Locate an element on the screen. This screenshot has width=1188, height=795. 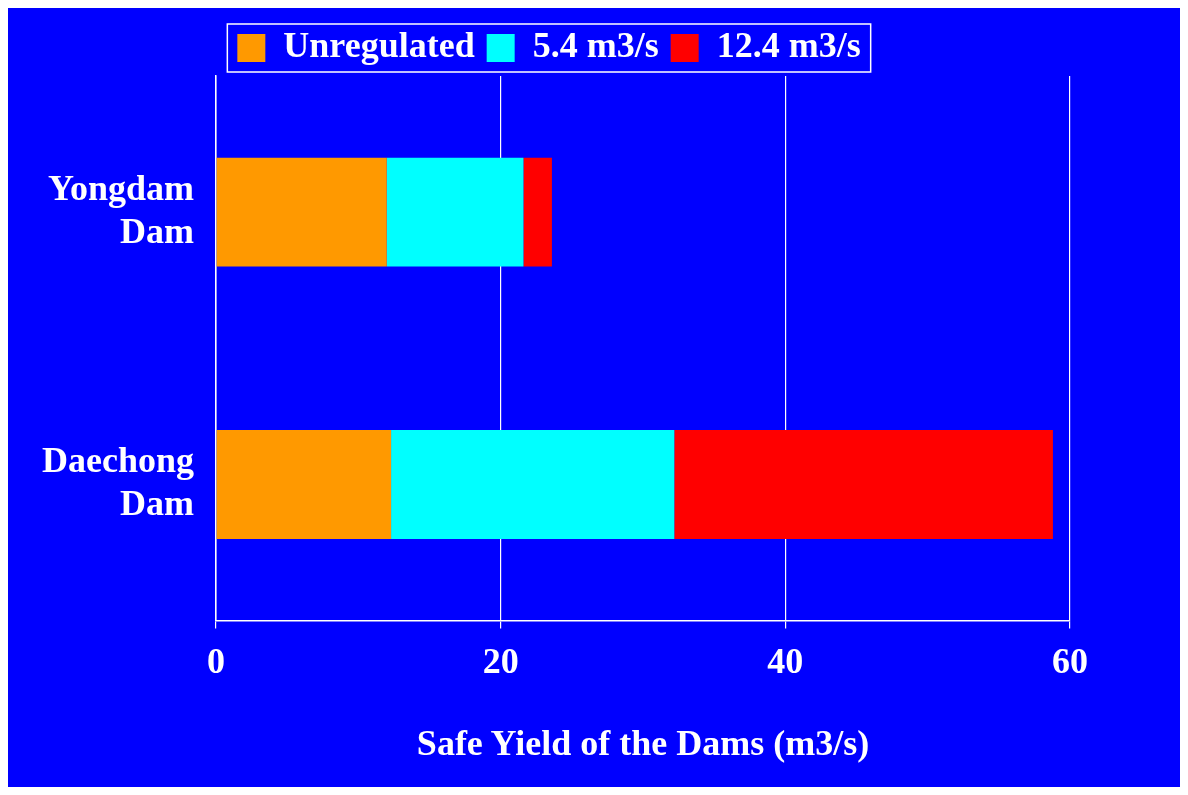
x-tick-label: 0 is located at coordinates (216, 661).